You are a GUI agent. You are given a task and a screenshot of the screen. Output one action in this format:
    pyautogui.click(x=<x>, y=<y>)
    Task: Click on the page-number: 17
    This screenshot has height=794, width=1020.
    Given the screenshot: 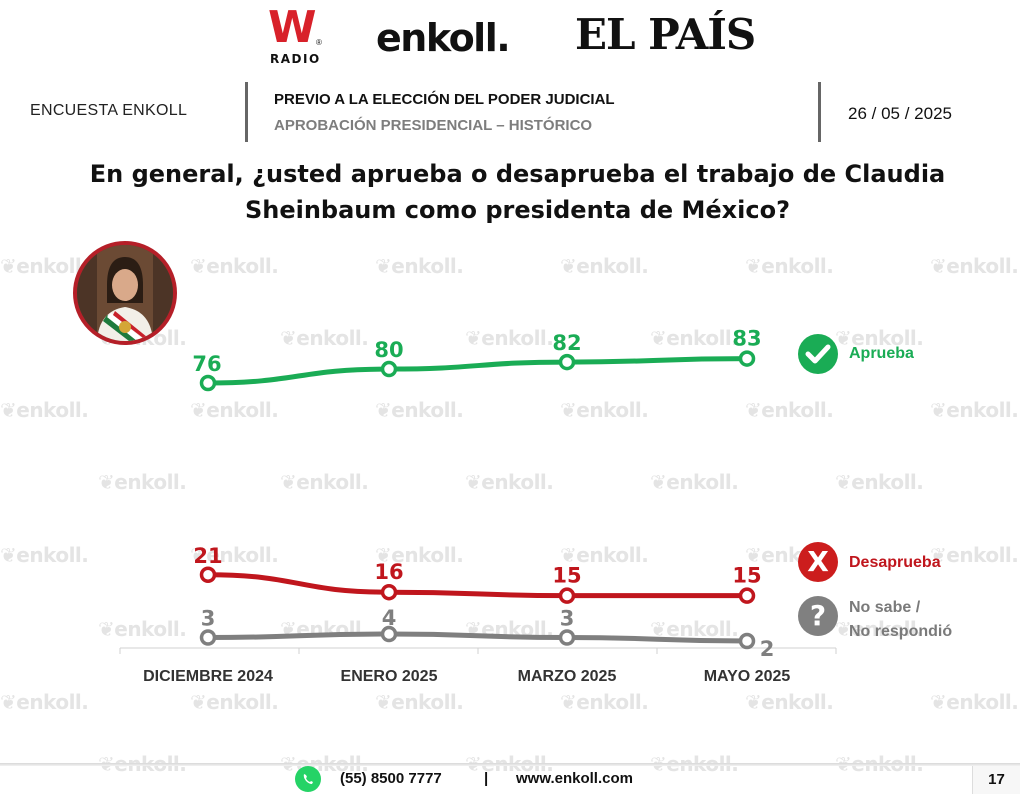 What is the action you would take?
    pyautogui.click(x=996, y=780)
    